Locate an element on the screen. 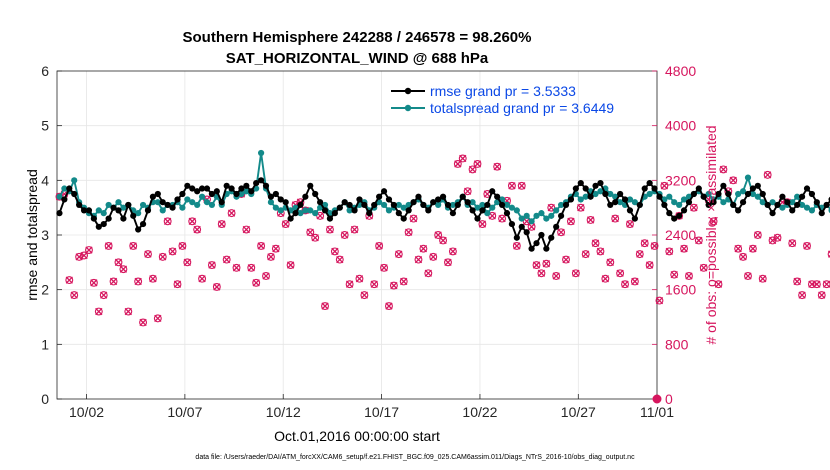 The width and height of the screenshot is (830, 470). y2-tick-label: 4000 is located at coordinates (680, 126).